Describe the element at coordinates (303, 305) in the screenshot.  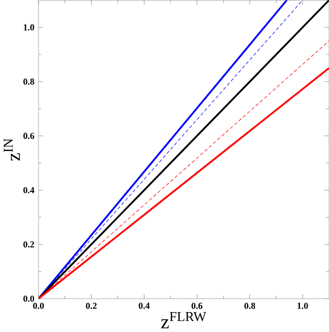
I see `x-tick-label: 1.0` at that location.